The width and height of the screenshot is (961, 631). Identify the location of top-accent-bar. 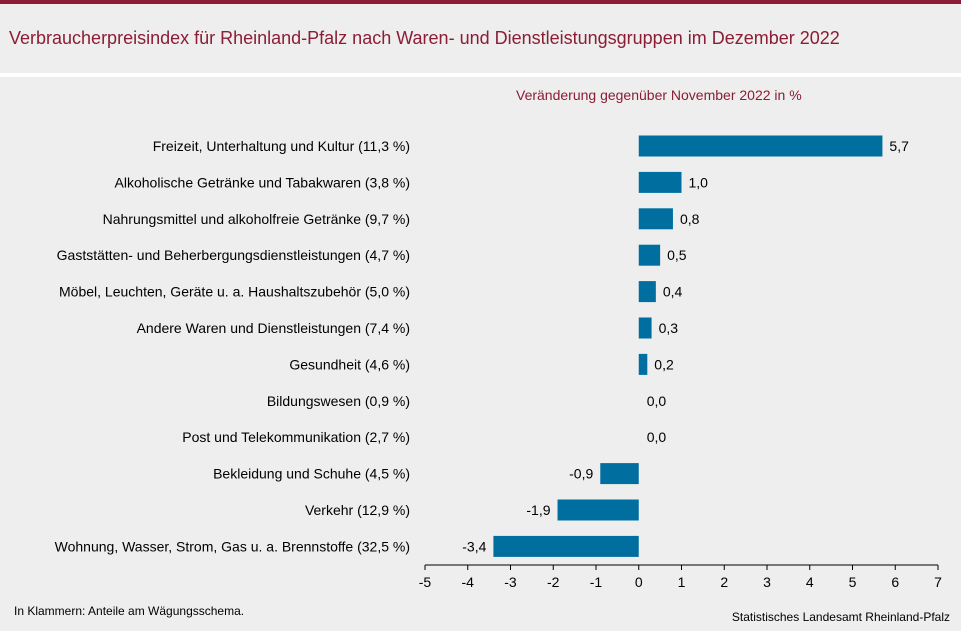
(480, 2).